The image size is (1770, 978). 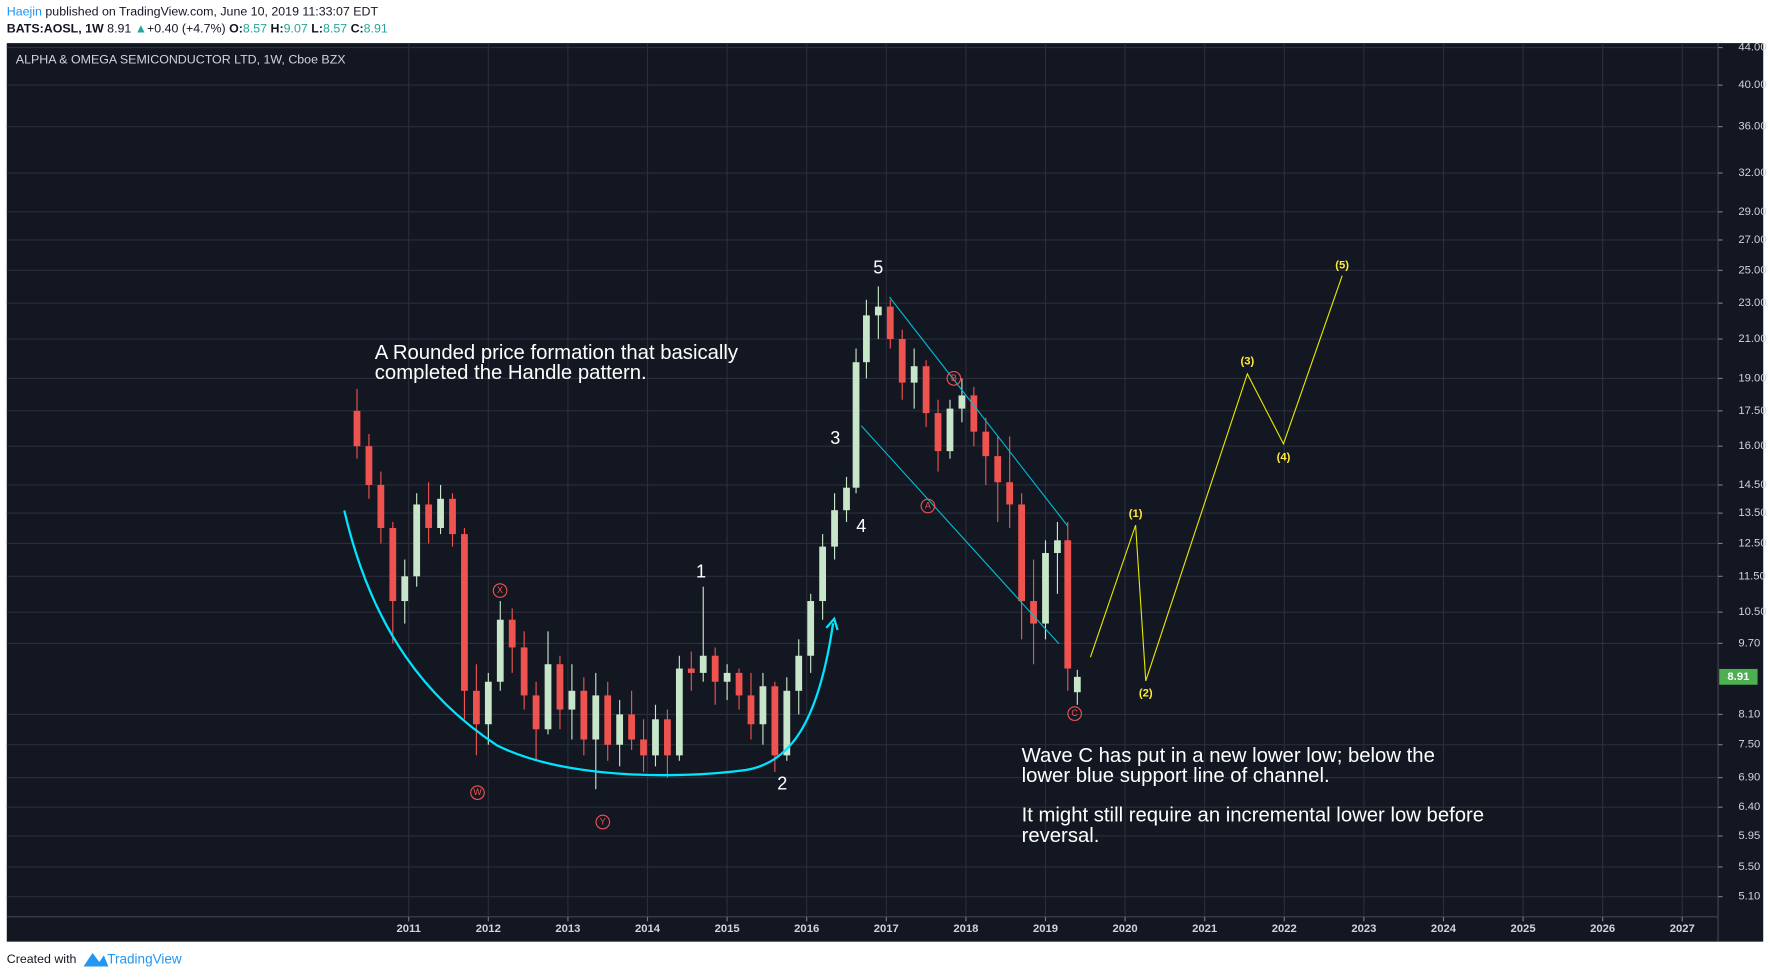 What do you see at coordinates (1752, 446) in the screenshot?
I see `y-tick-label: 16.00` at bounding box center [1752, 446].